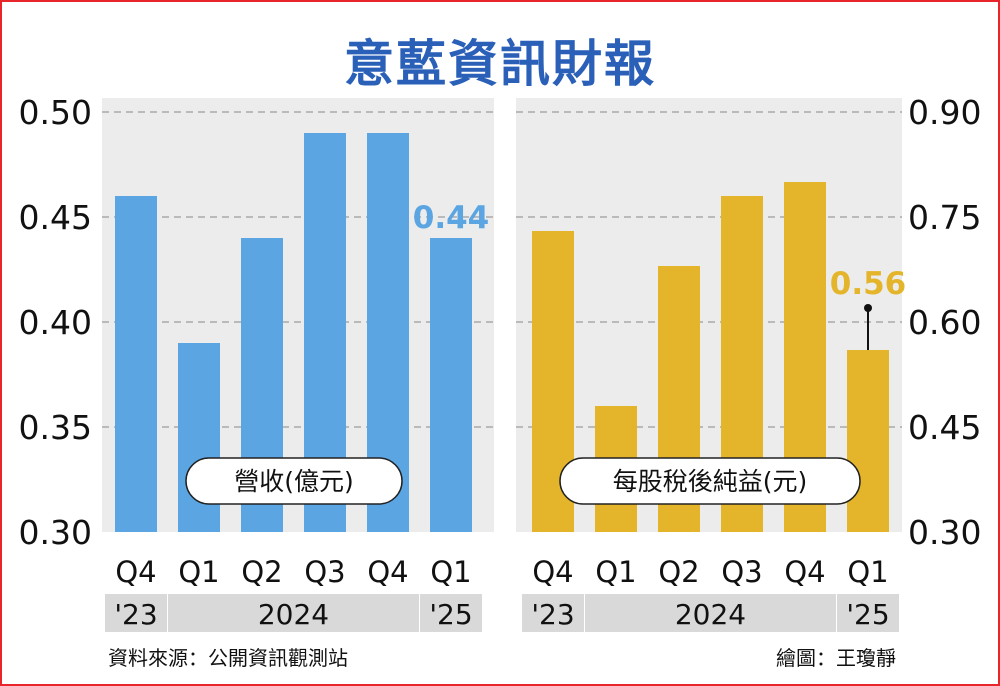 Image resolution: width=1000 pixels, height=686 pixels. Describe the element at coordinates (944, 112) in the screenshot. I see `y-tick-label: 0.90` at that location.